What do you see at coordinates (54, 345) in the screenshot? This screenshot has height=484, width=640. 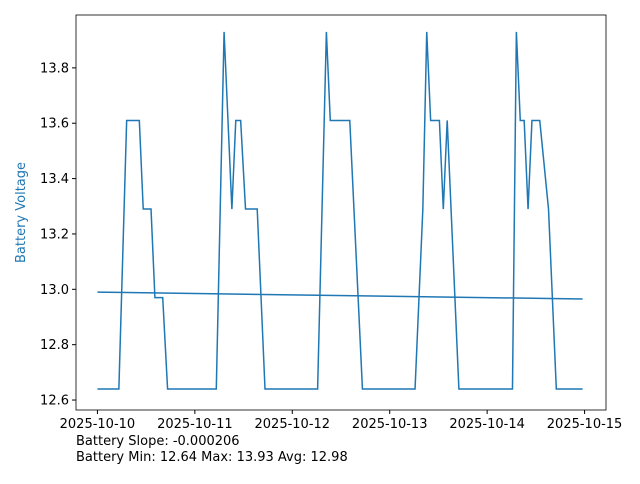 I see `y-tick-label: 12.8` at bounding box center [54, 345].